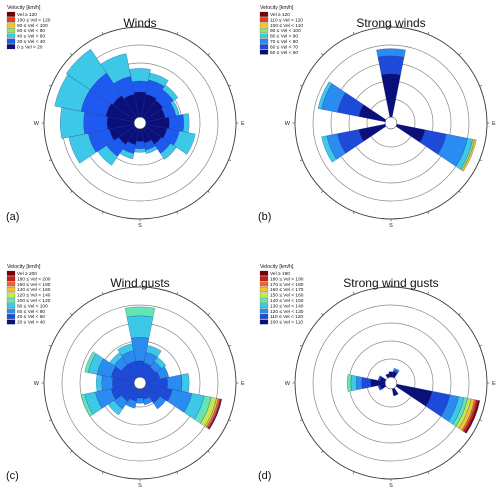 The image size is (500, 494). I want to click on legend-entry-label: 20 ≤ Vel < 40, so click(31, 42).